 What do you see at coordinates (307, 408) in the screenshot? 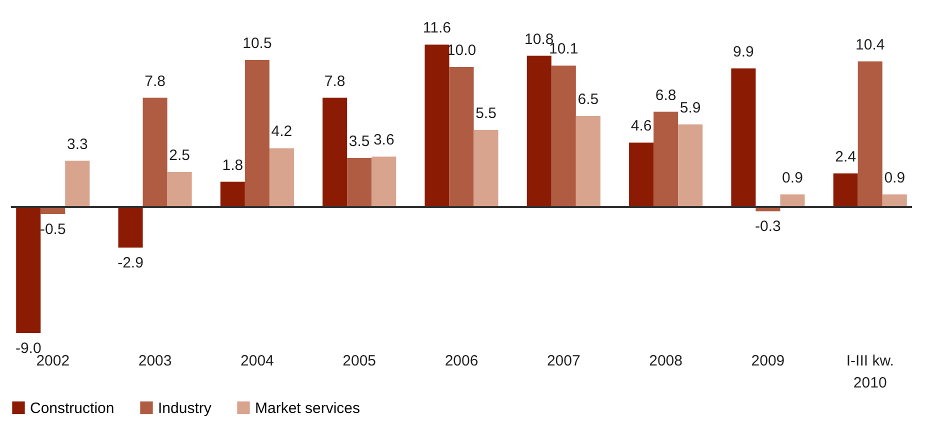
I see `legend-label: Market services` at bounding box center [307, 408].